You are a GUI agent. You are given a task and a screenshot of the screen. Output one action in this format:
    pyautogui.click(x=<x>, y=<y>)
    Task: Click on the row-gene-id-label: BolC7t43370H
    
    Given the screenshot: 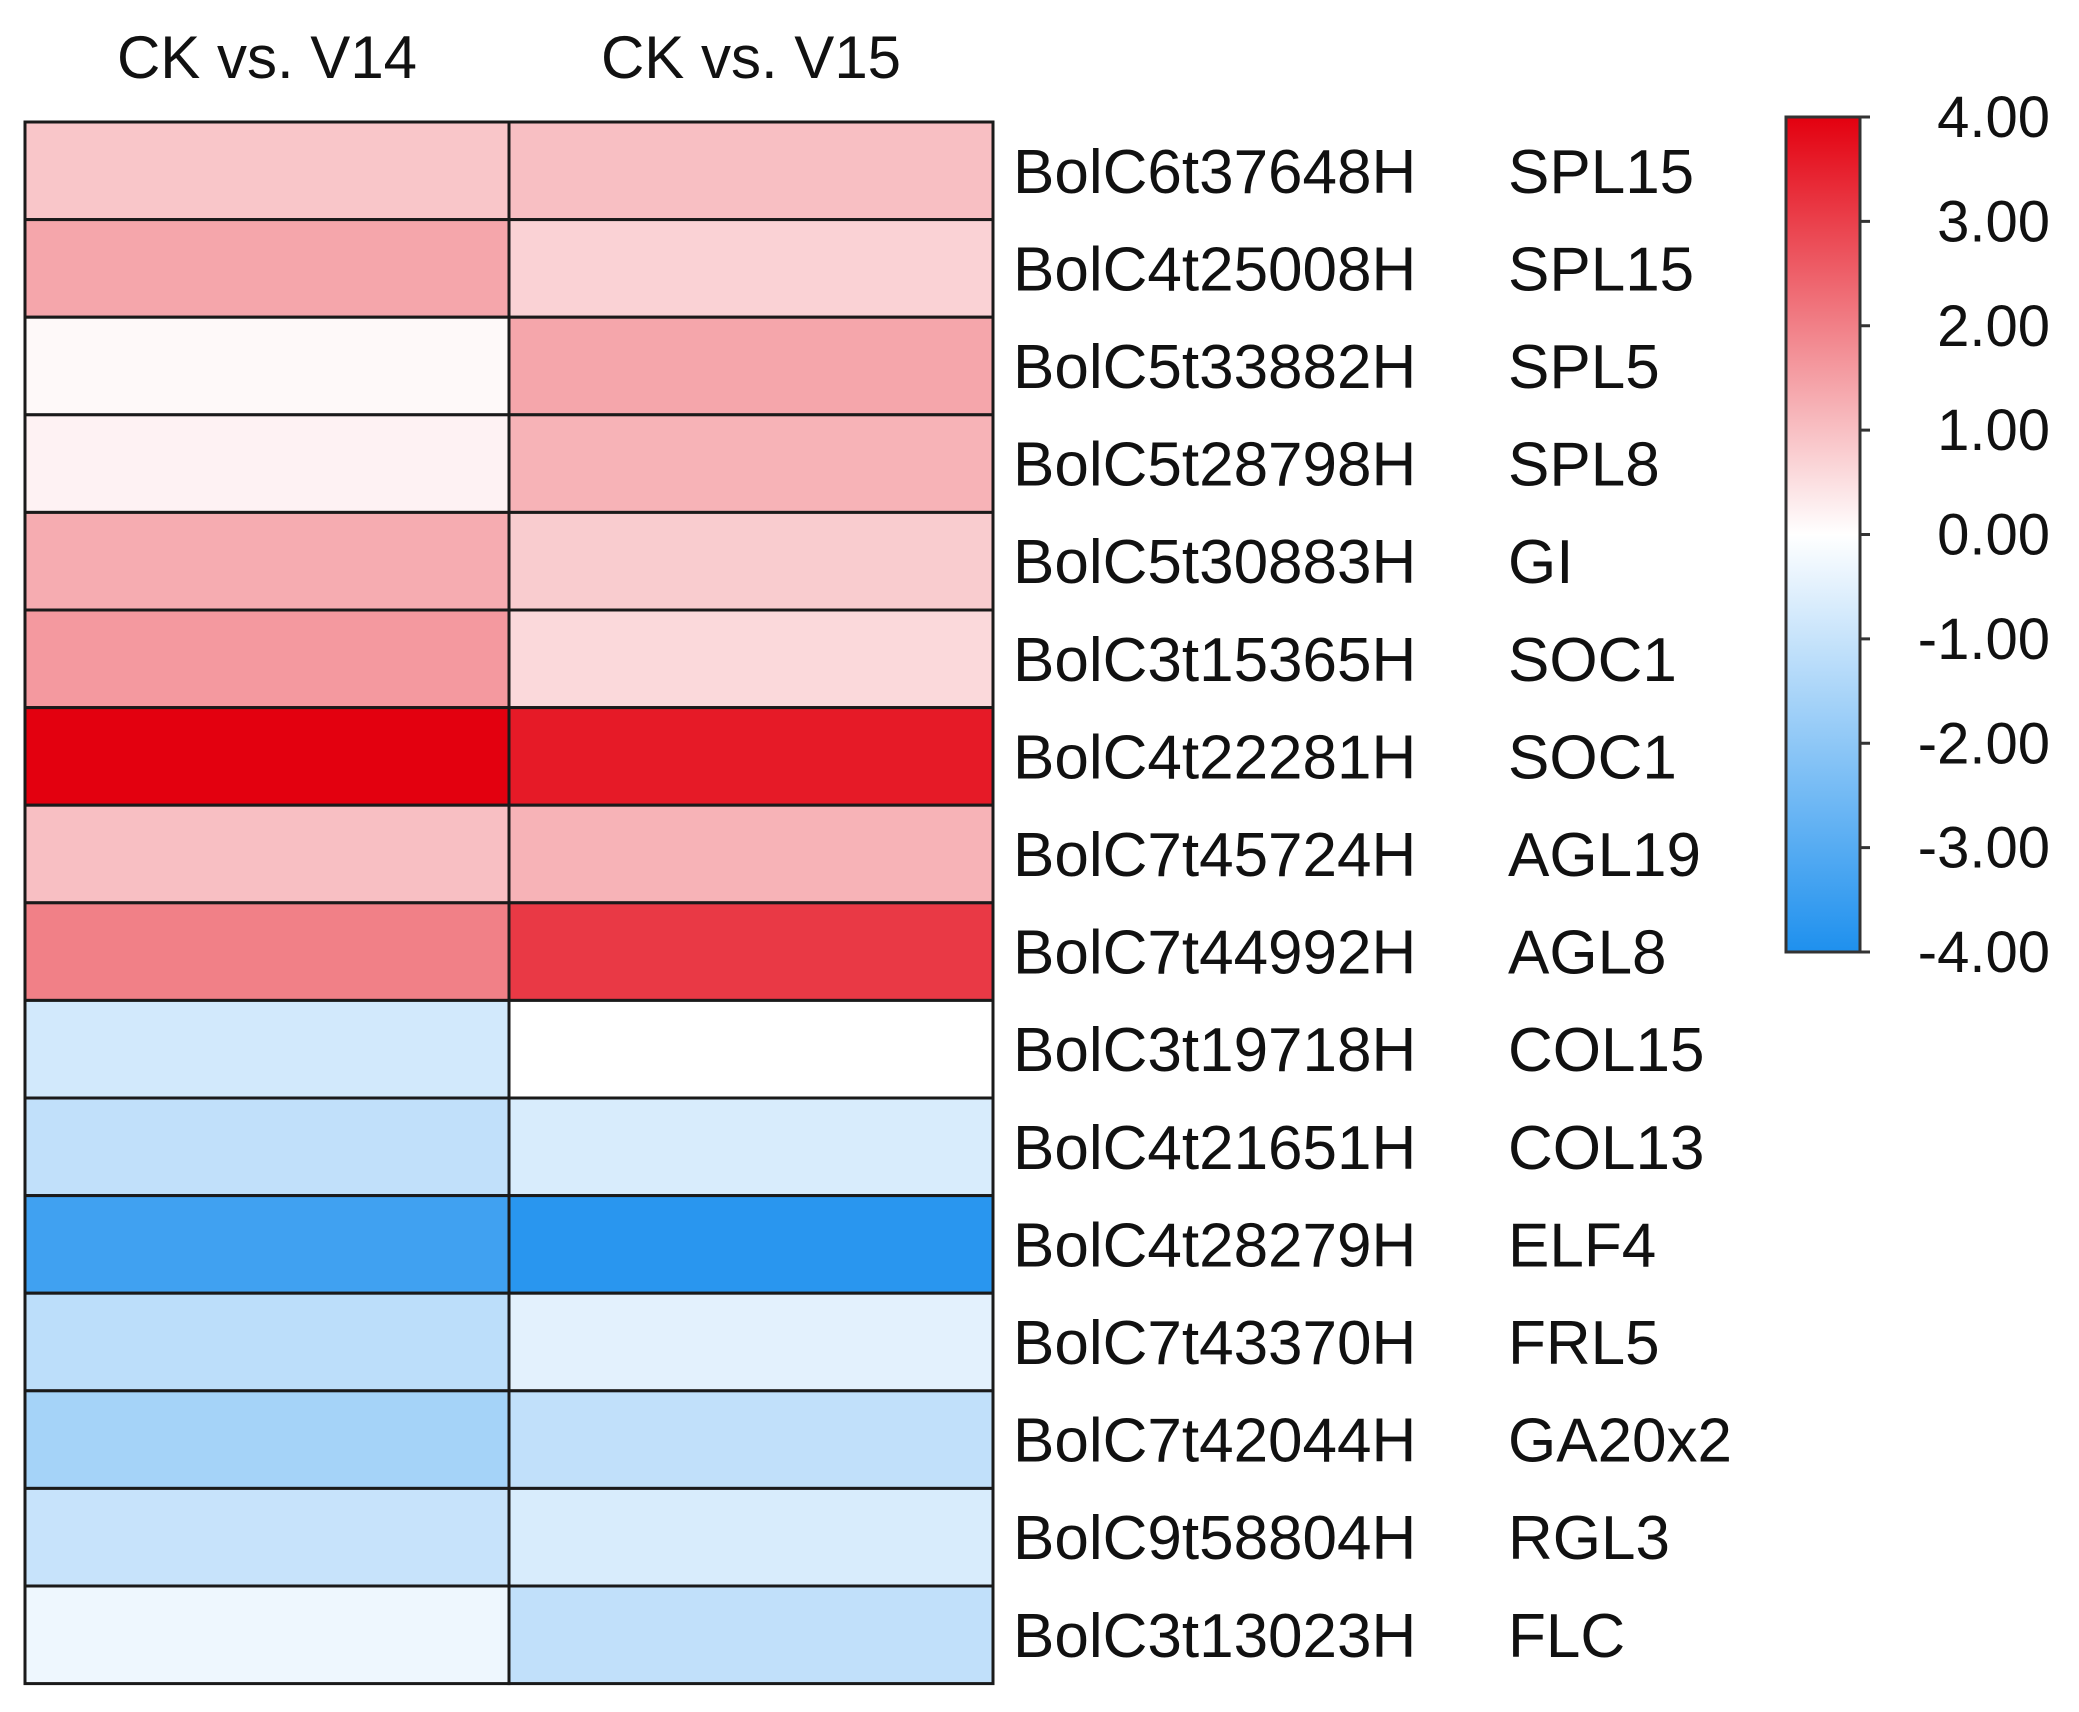 What is the action you would take?
    pyautogui.click(x=1214, y=1343)
    